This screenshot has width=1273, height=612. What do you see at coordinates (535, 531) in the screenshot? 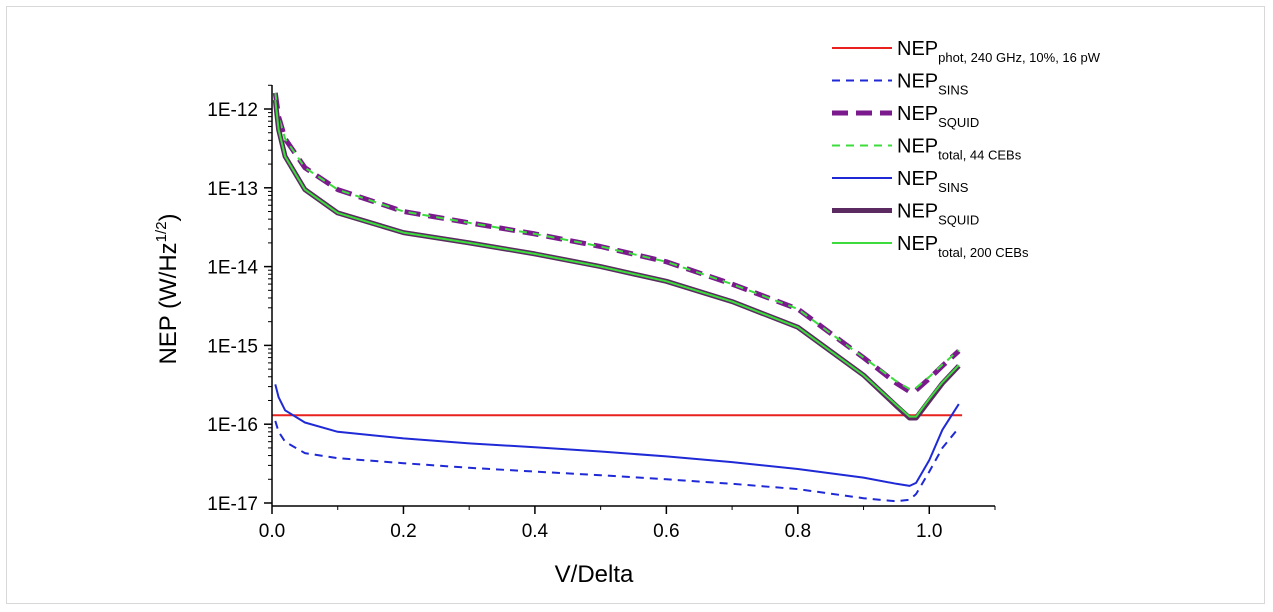
I see `x-tick-label: 0.4` at bounding box center [535, 531].